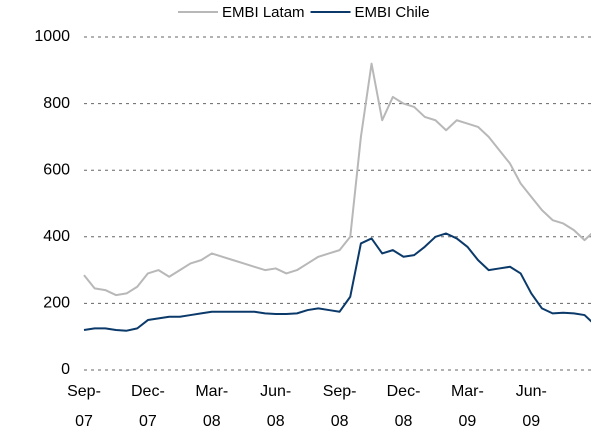  Describe the element at coordinates (467, 406) in the screenshot. I see `x-tick-label: Mar-09` at that location.